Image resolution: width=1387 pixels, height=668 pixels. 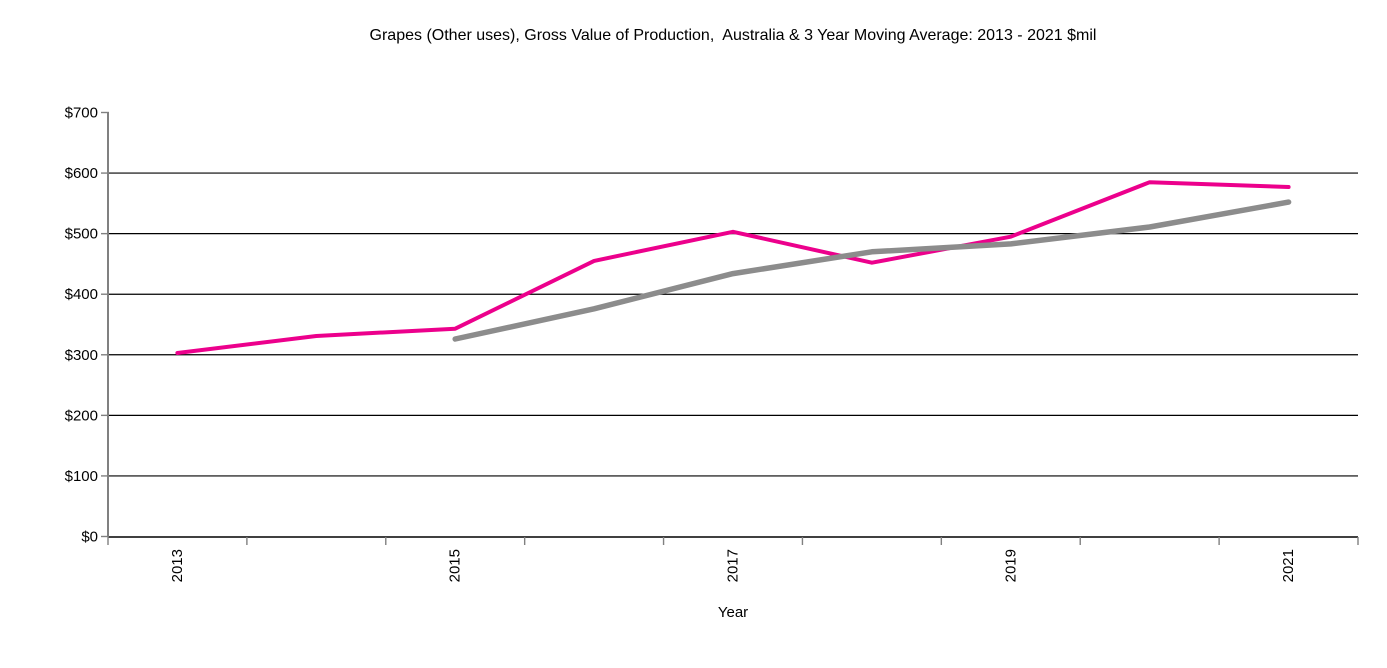 What do you see at coordinates (81, 113) in the screenshot?
I see `y-tick-label: $700` at bounding box center [81, 113].